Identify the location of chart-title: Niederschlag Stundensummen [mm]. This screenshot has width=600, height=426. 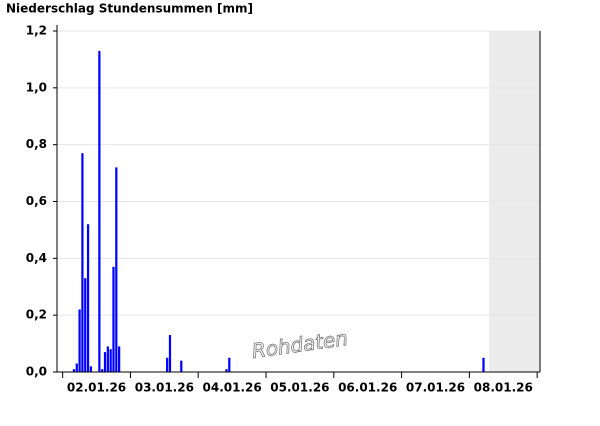
(129, 9).